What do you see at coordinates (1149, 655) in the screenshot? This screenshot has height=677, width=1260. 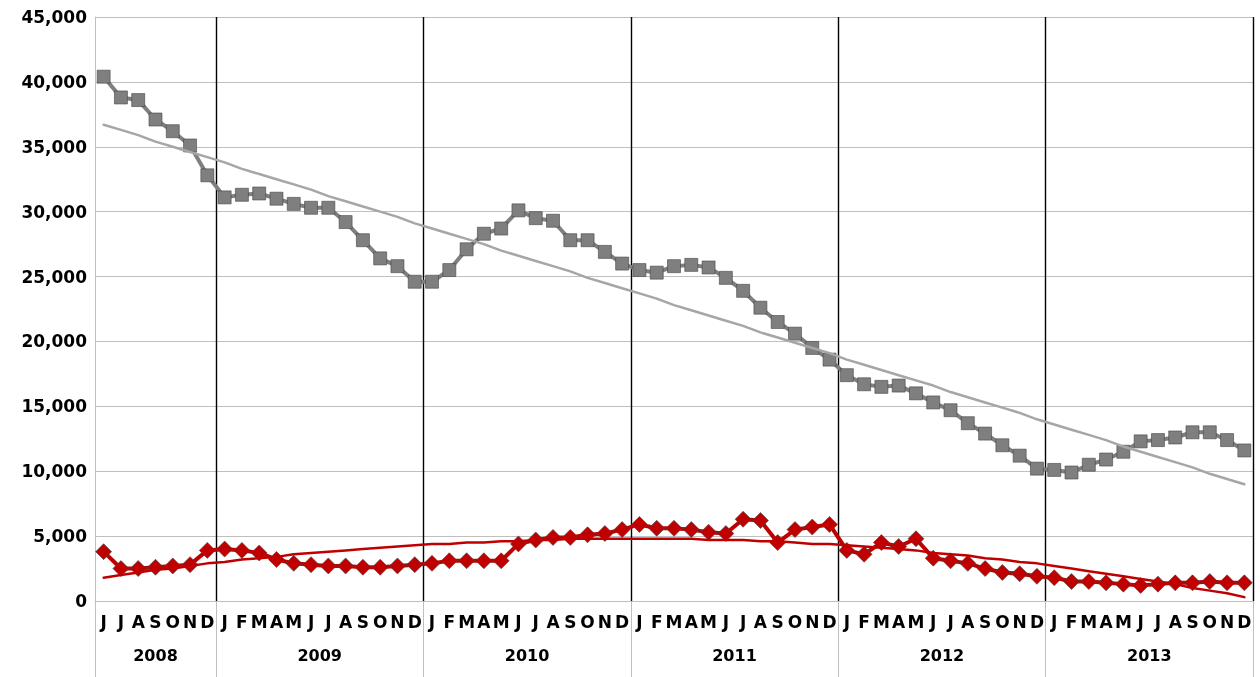 I see `text: 2013` at bounding box center [1149, 655].